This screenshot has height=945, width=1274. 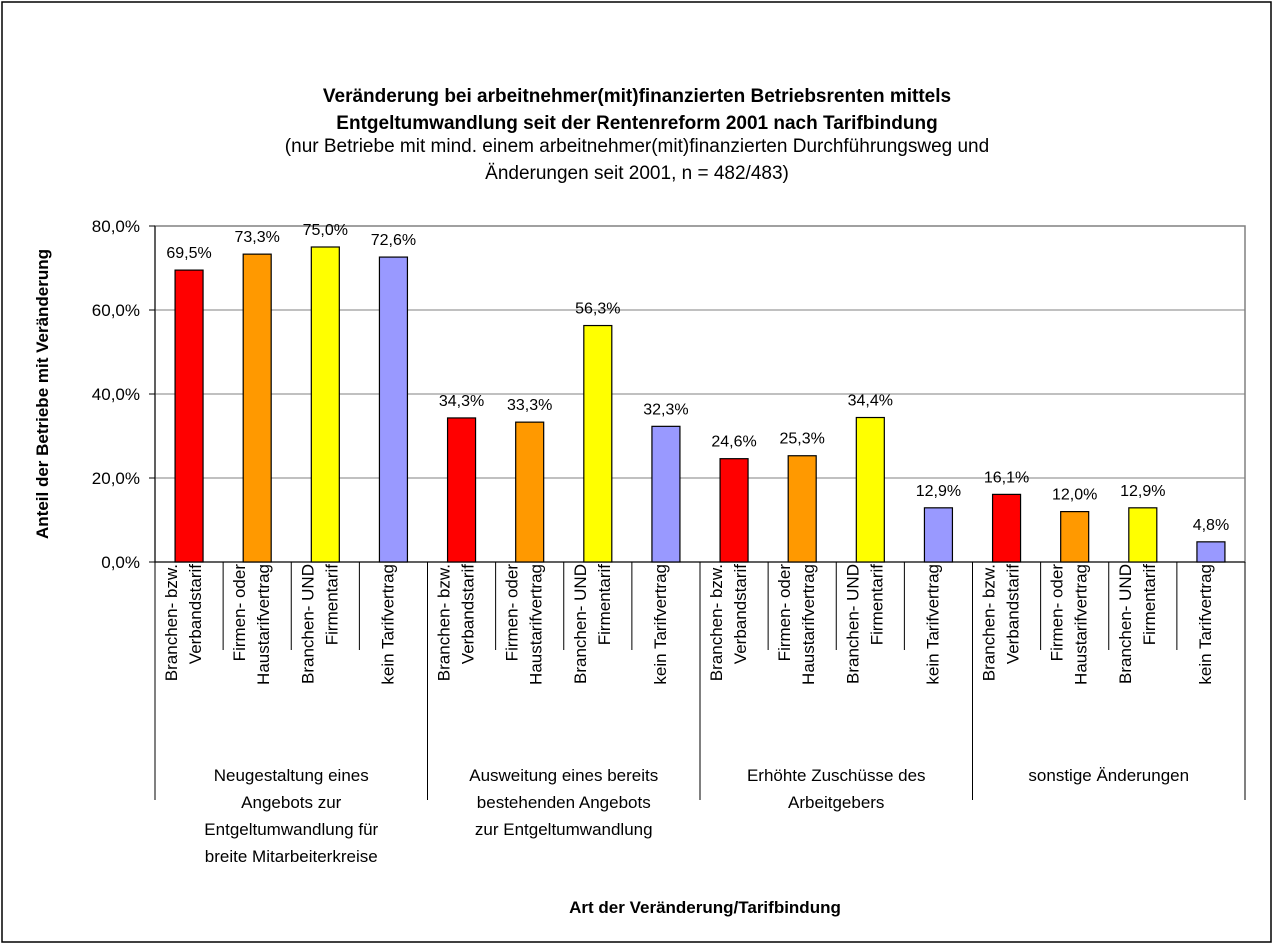 I want to click on data-label: 69,5%, so click(x=188, y=253).